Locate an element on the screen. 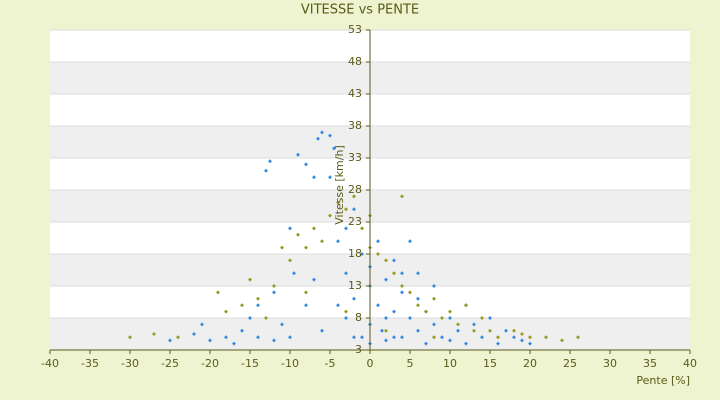 The image size is (720, 400). x-tick-label: -5 is located at coordinates (330, 363).